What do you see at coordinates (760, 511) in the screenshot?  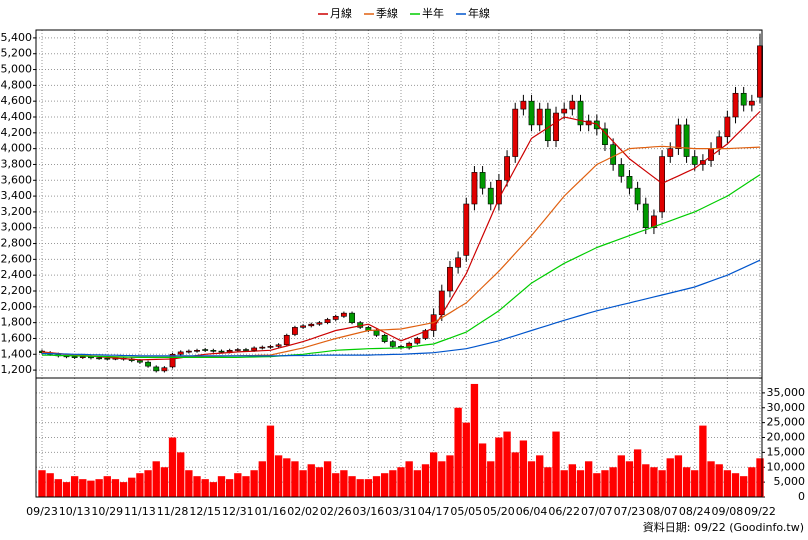 I see `x-tick-label: 09/22` at bounding box center [760, 511].